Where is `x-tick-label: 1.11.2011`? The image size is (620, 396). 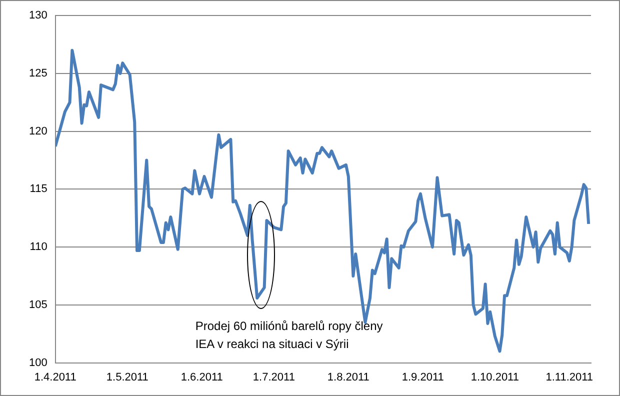
x-tick-label: 1.11.2011 is located at coordinates (570, 377).